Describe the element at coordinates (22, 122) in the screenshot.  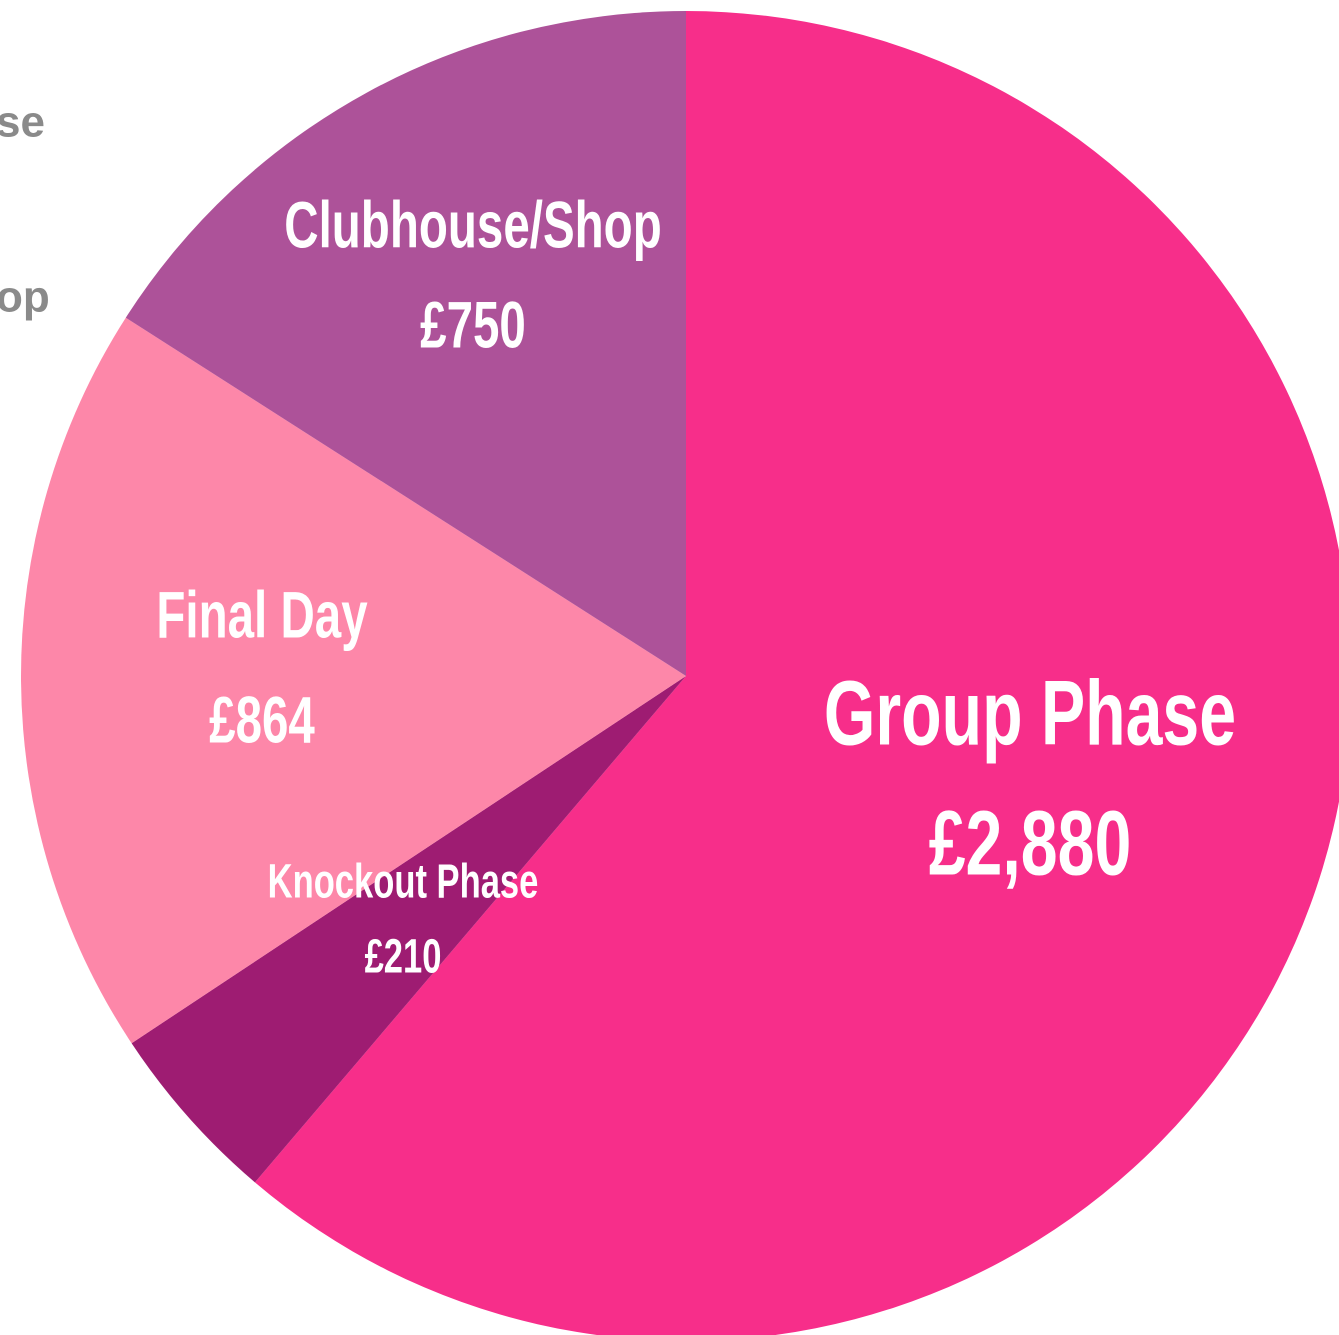
I see `legend-fragment: se` at that location.